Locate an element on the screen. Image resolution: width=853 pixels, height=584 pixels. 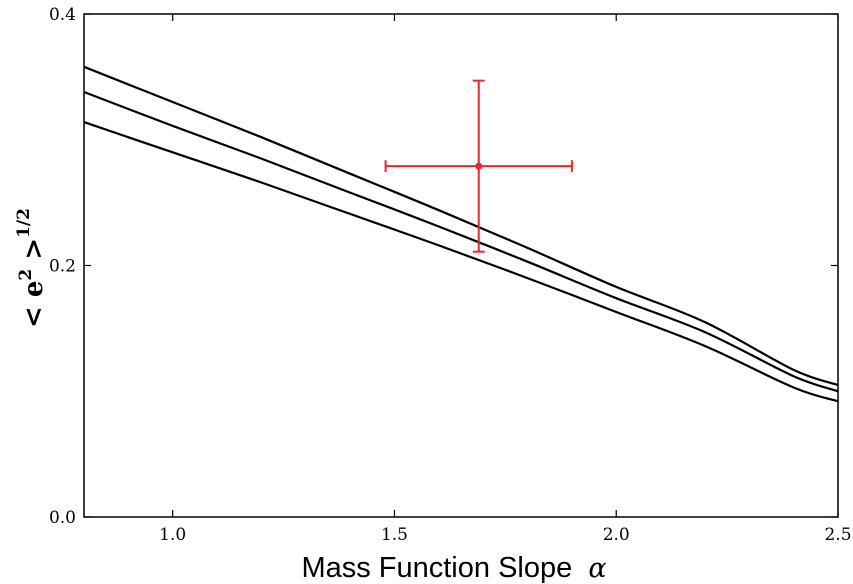
x-axis-label: Mass Function Slope α is located at coordinates (453, 568).